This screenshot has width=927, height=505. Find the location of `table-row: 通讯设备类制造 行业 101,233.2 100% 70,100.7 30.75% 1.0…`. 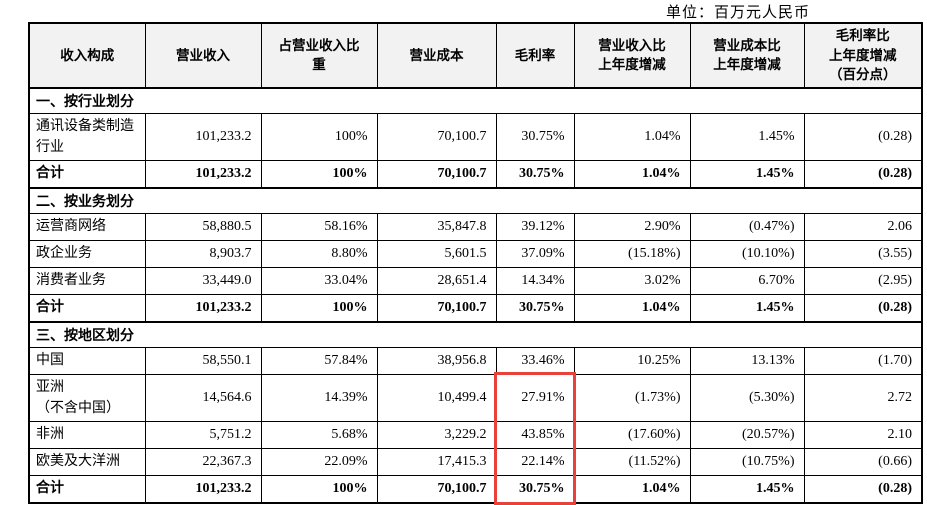

table-row: 通讯设备类制造 行业 101,233.2 100% 70,100.7 30.75% 1.0… is located at coordinates (475, 136).